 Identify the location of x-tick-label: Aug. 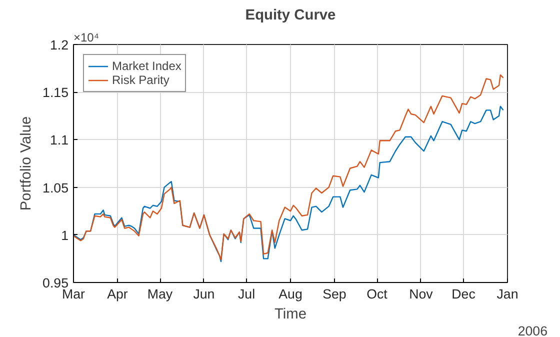
(290, 294).